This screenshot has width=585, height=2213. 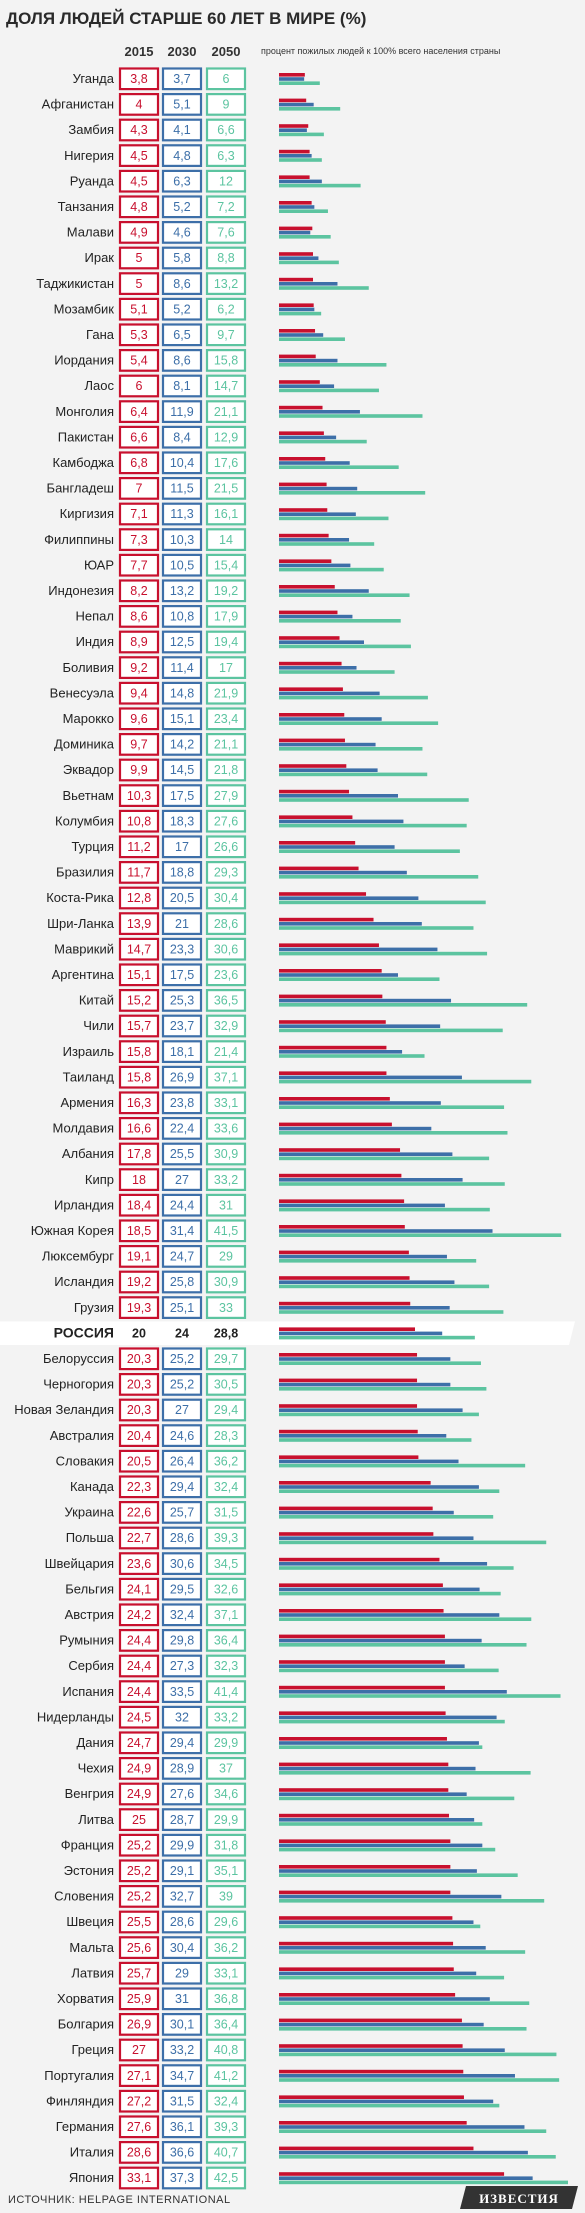 What do you see at coordinates (226, 1999) in the screenshot?
I see `data-label: 36,8` at bounding box center [226, 1999].